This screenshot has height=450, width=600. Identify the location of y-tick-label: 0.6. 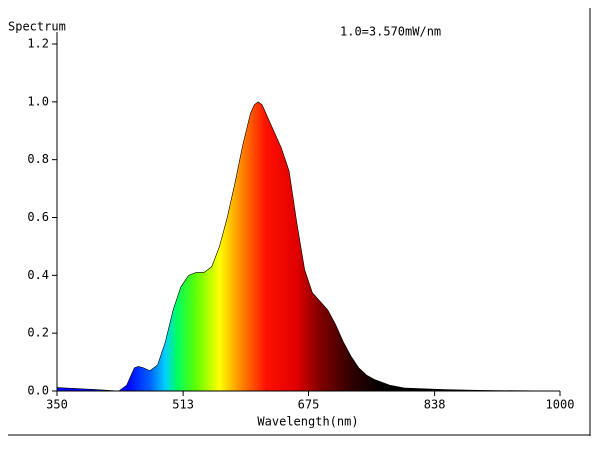
(38, 217).